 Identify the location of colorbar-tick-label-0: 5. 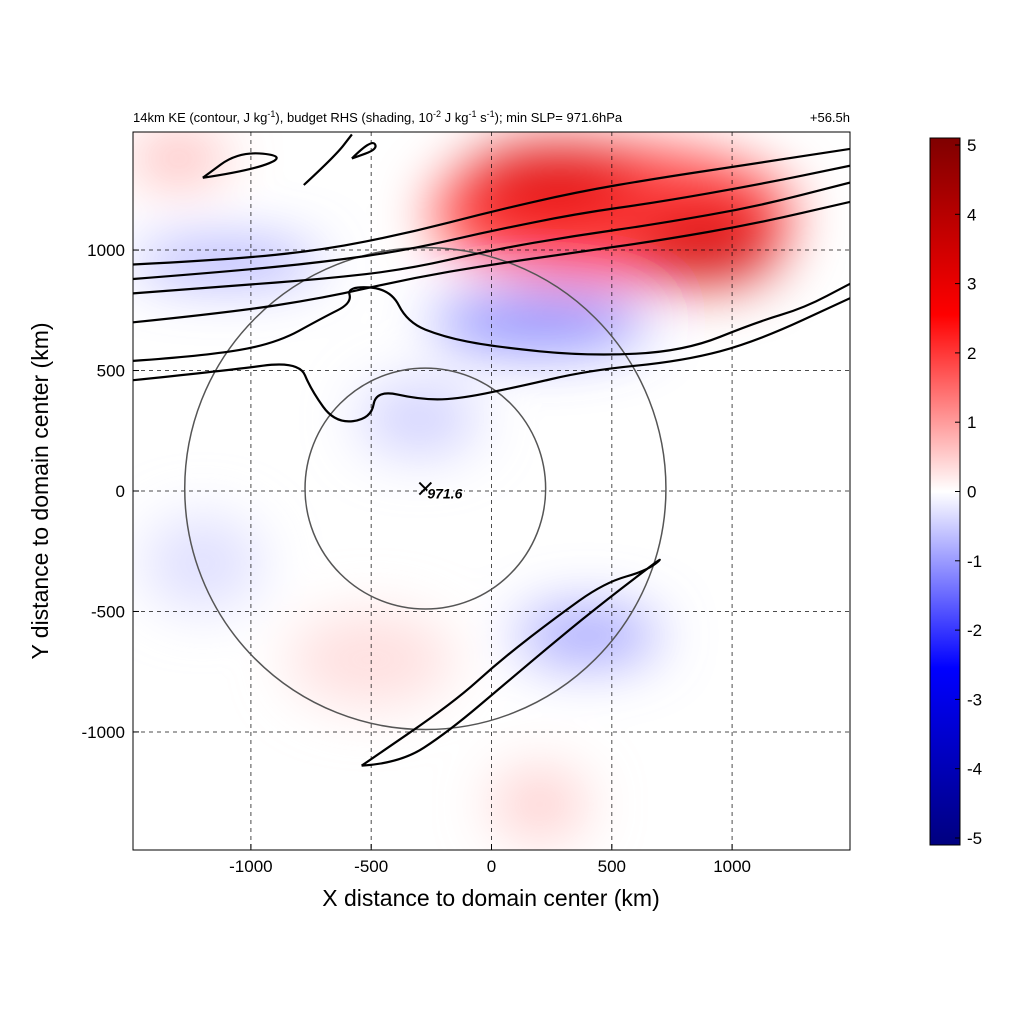
(971, 145).